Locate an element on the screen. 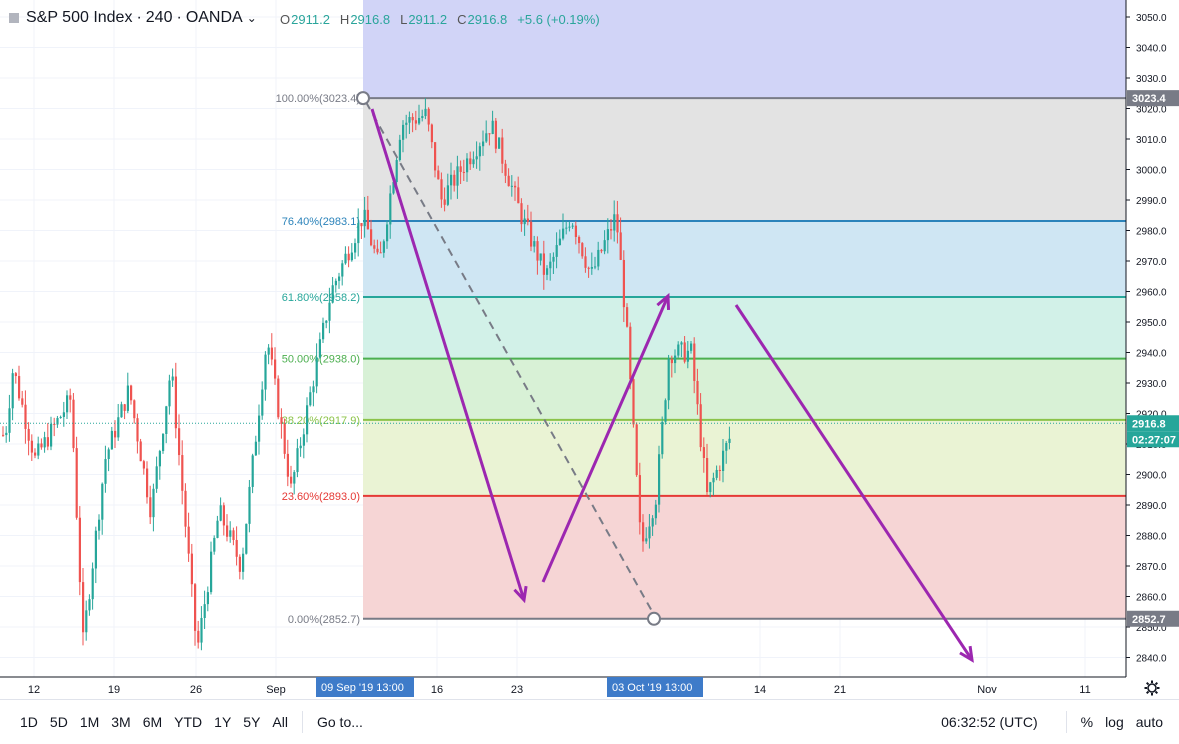 Image resolution: width=1179 pixels, height=744 pixels. price-tick-label: 2870.0 is located at coordinates (1151, 567).